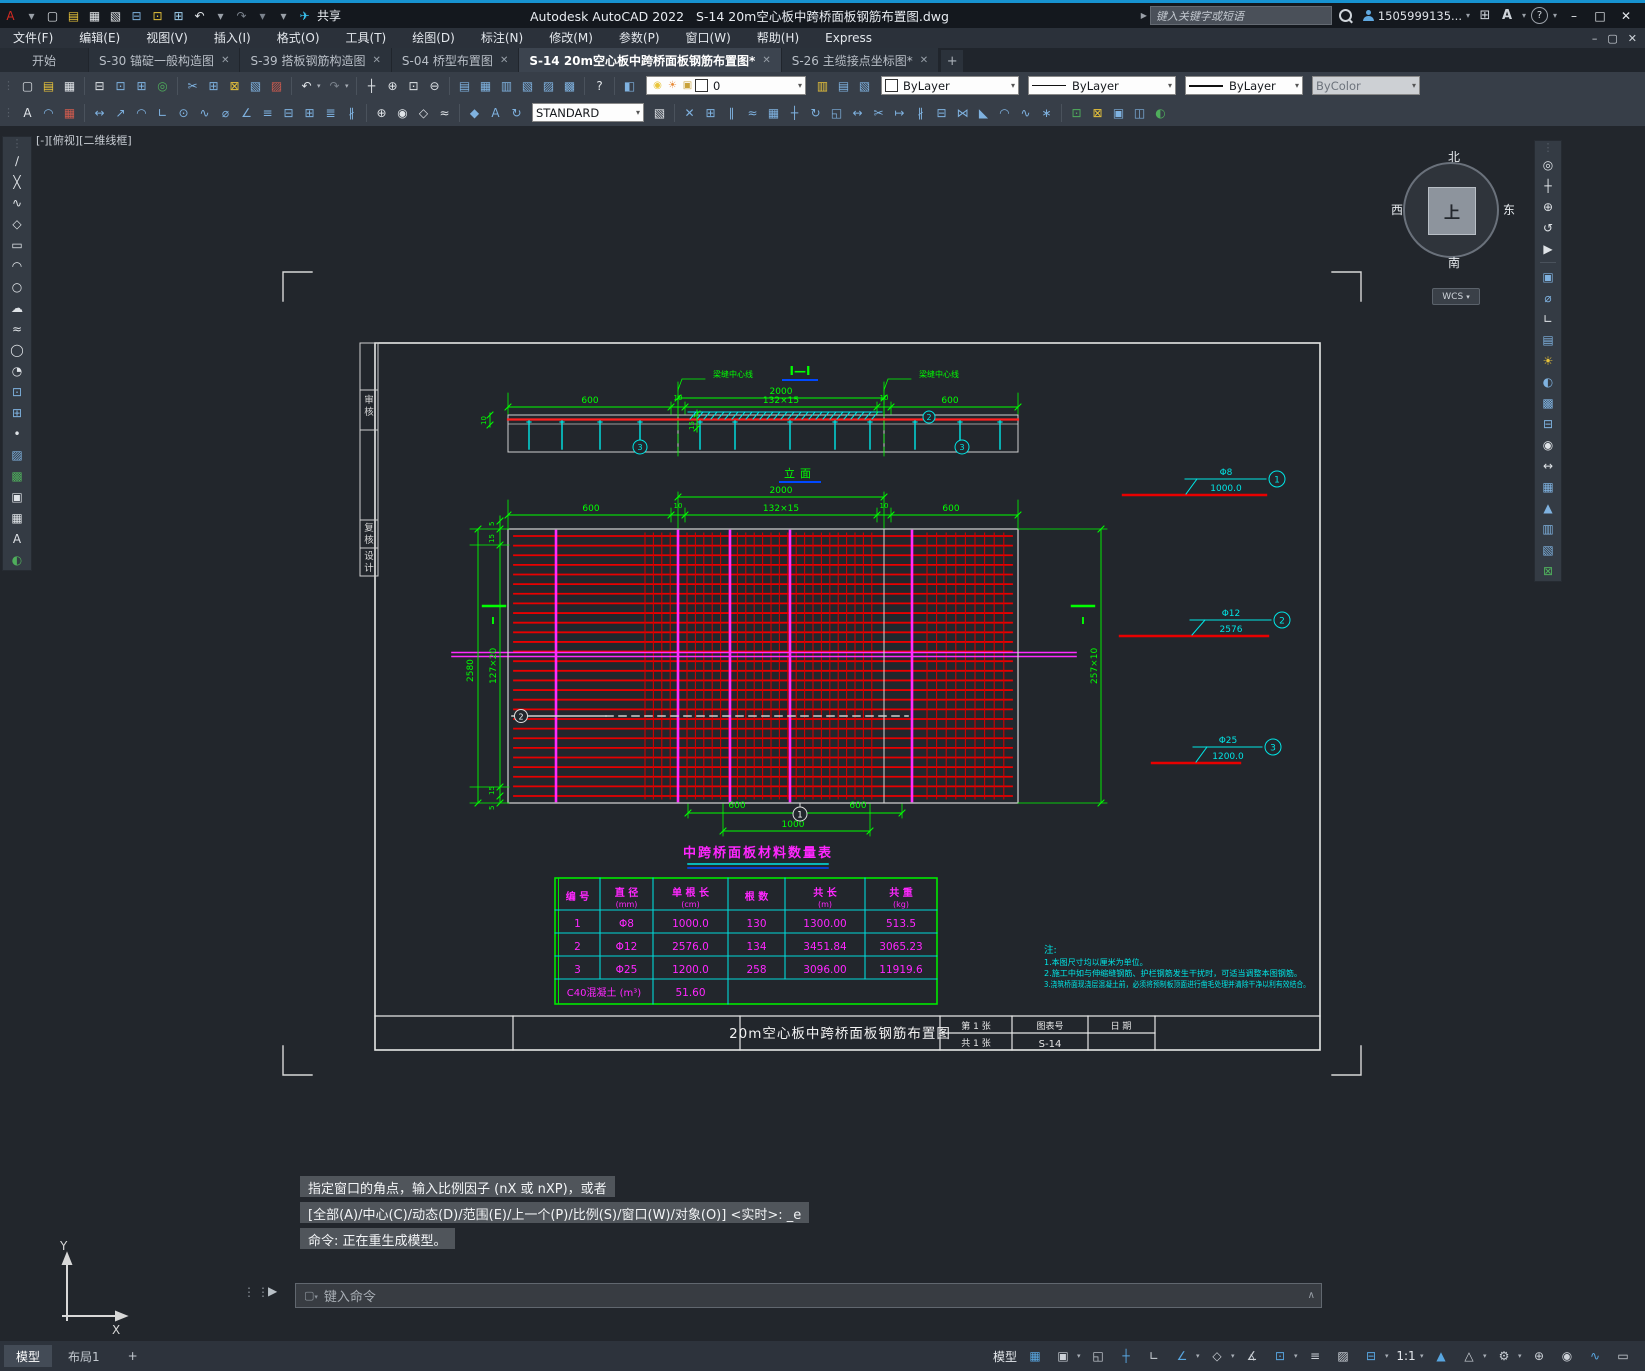 This screenshot has width=1645, height=1371. Describe the element at coordinates (267, 112) in the screenshot. I see `quick-dim-icon: ≡` at that location.